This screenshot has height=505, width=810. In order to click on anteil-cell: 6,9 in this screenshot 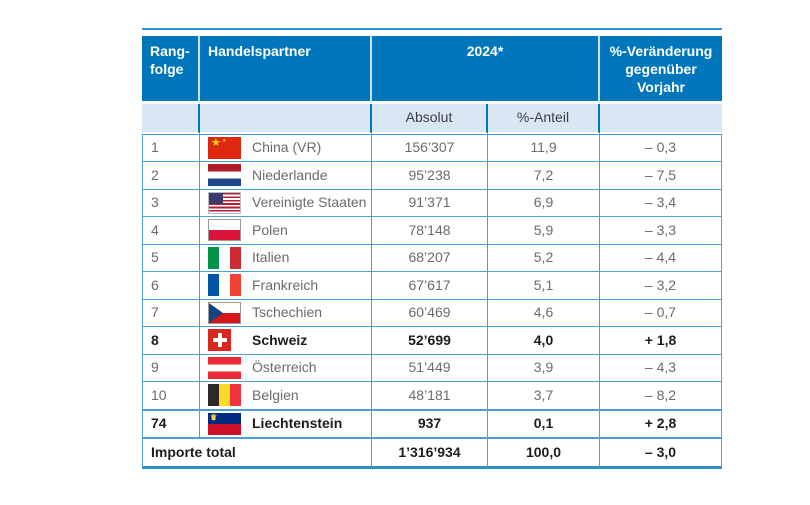, I will do `click(544, 203)`.